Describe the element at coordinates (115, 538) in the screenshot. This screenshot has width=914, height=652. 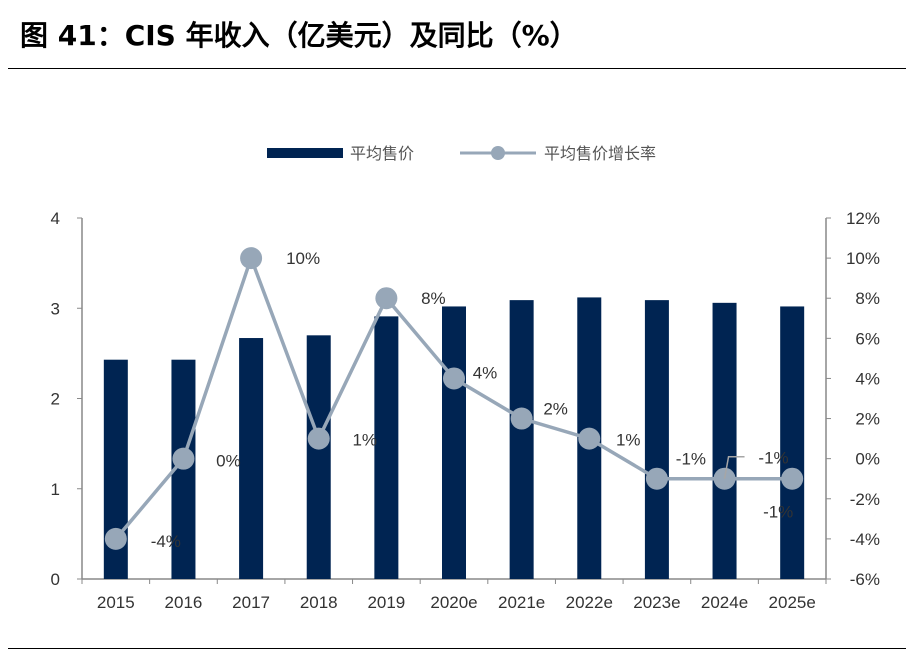
I see `growth-point-2015` at that location.